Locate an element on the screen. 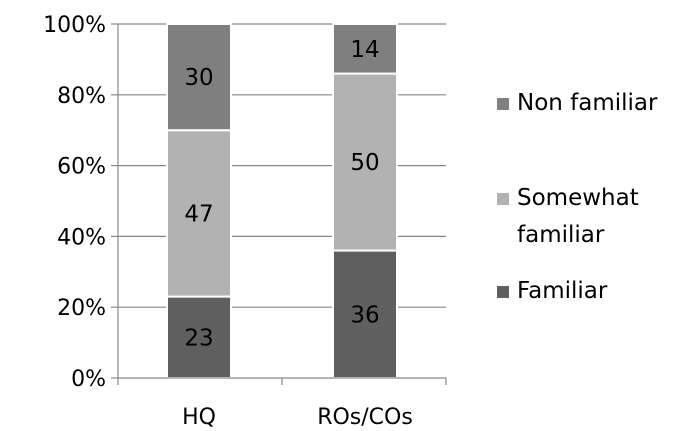  legend-label: Non familiar is located at coordinates (587, 103).